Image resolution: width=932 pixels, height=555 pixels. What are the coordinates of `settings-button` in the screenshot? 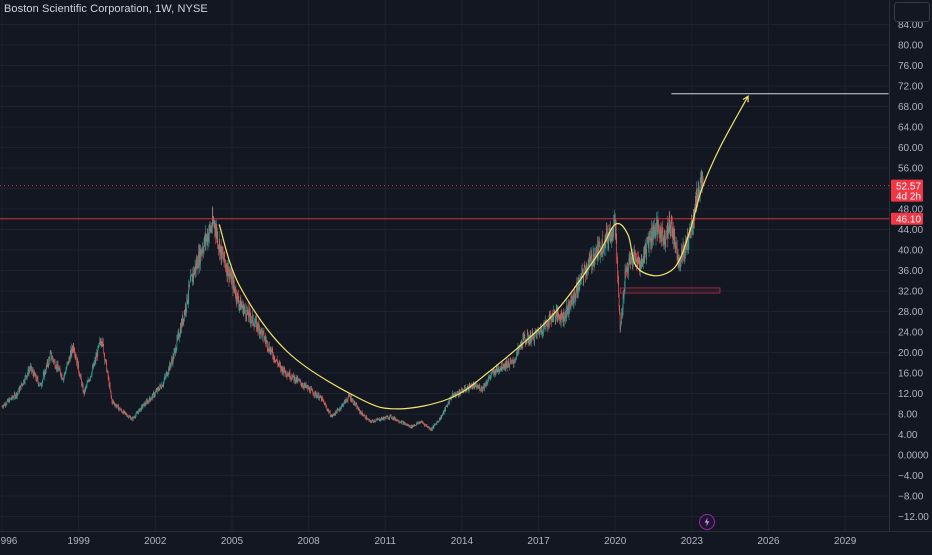 It's located at (912, 12).